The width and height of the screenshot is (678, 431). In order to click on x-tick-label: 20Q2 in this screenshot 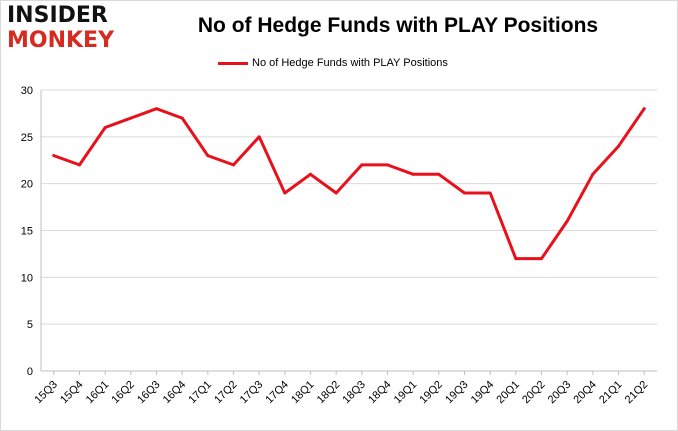, I will do `click(534, 393)`.